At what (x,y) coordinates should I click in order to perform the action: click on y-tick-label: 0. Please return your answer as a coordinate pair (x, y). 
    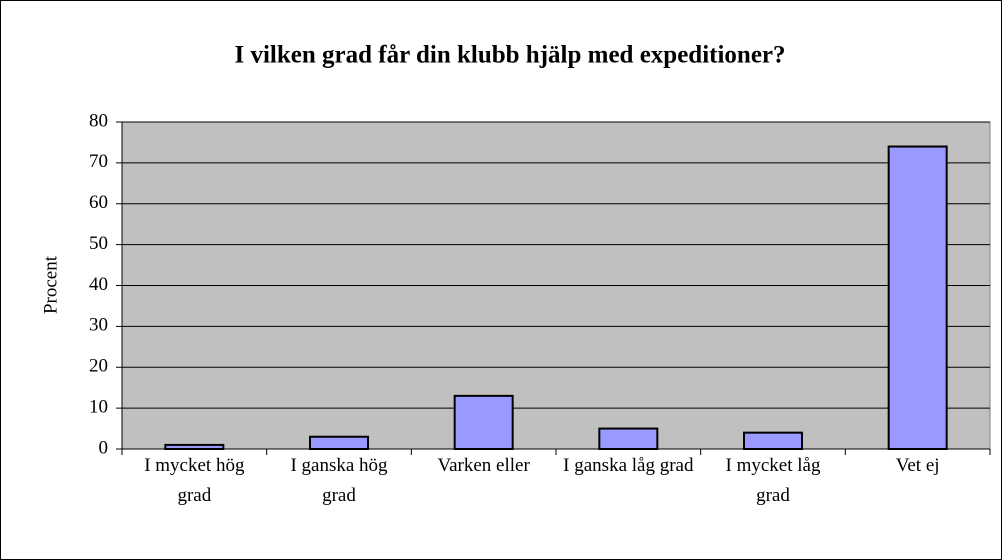
    Looking at the image, I should click on (104, 447).